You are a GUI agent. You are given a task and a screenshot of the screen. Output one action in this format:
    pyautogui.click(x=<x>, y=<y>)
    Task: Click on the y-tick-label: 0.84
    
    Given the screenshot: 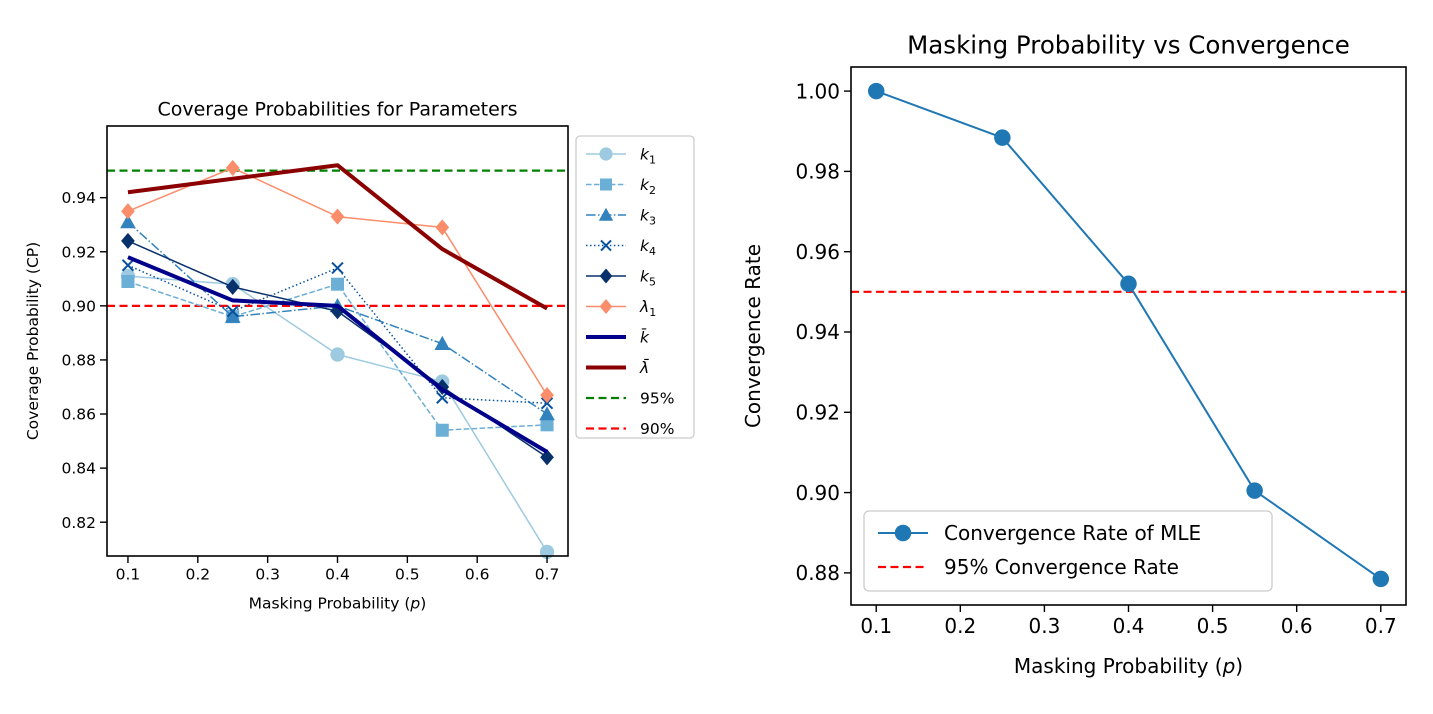 What is the action you would take?
    pyautogui.click(x=78, y=469)
    